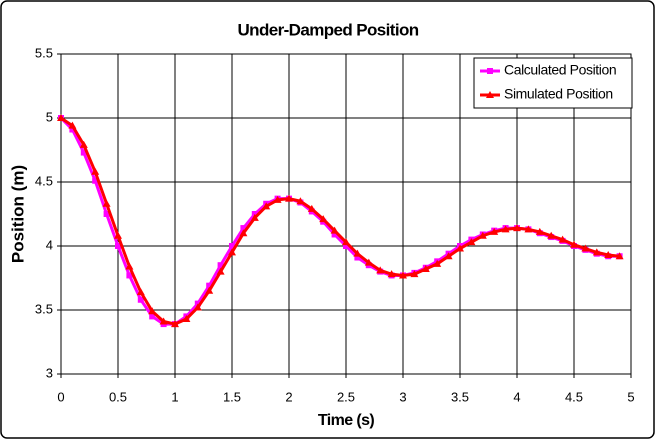 The height and width of the screenshot is (440, 656). I want to click on legend-label: Simulated Position, so click(558, 94).